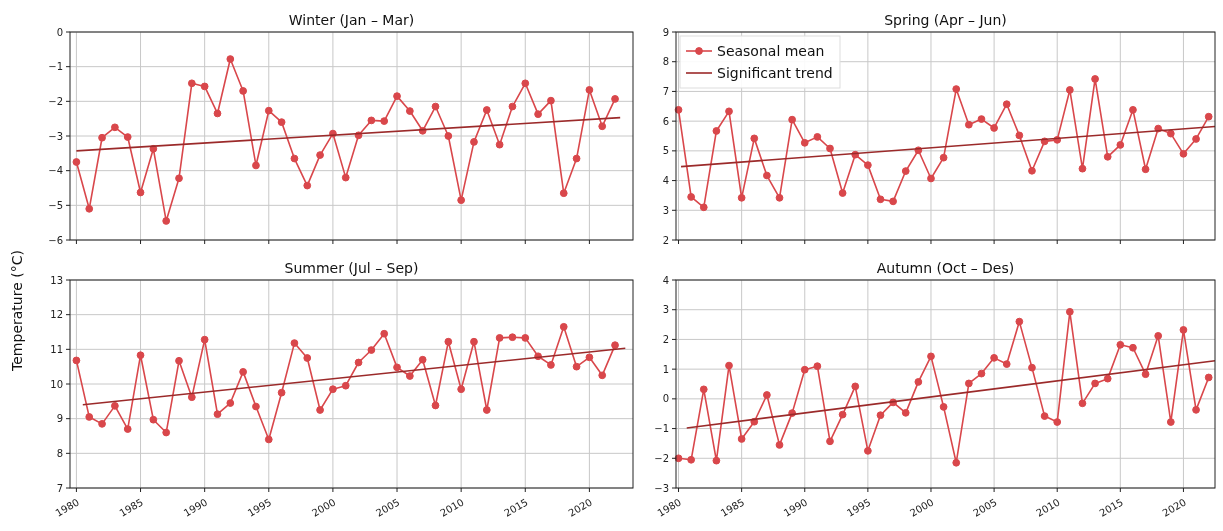 The image size is (1223, 531). Describe the element at coordinates (55, 171) in the screenshot. I see `y-tick-label: −4` at that location.